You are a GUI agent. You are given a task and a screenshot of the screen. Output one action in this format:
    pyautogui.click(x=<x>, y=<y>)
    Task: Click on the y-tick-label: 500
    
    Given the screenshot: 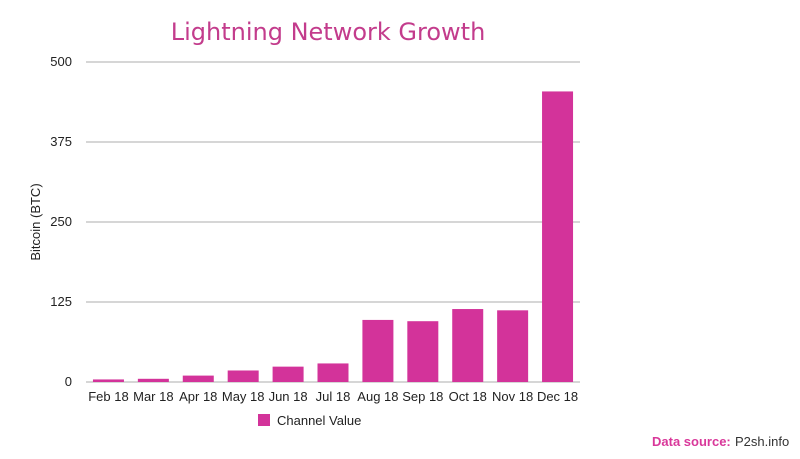 What is the action you would take?
    pyautogui.click(x=61, y=61)
    